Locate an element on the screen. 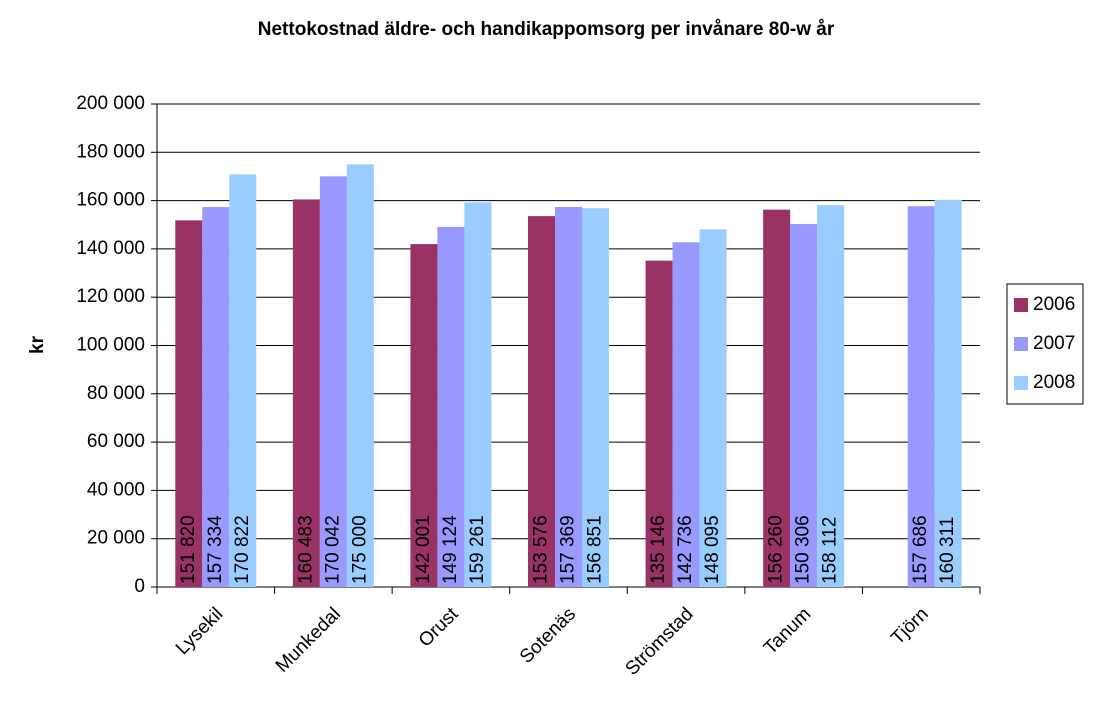  value-label: 153 576 is located at coordinates (541, 549).